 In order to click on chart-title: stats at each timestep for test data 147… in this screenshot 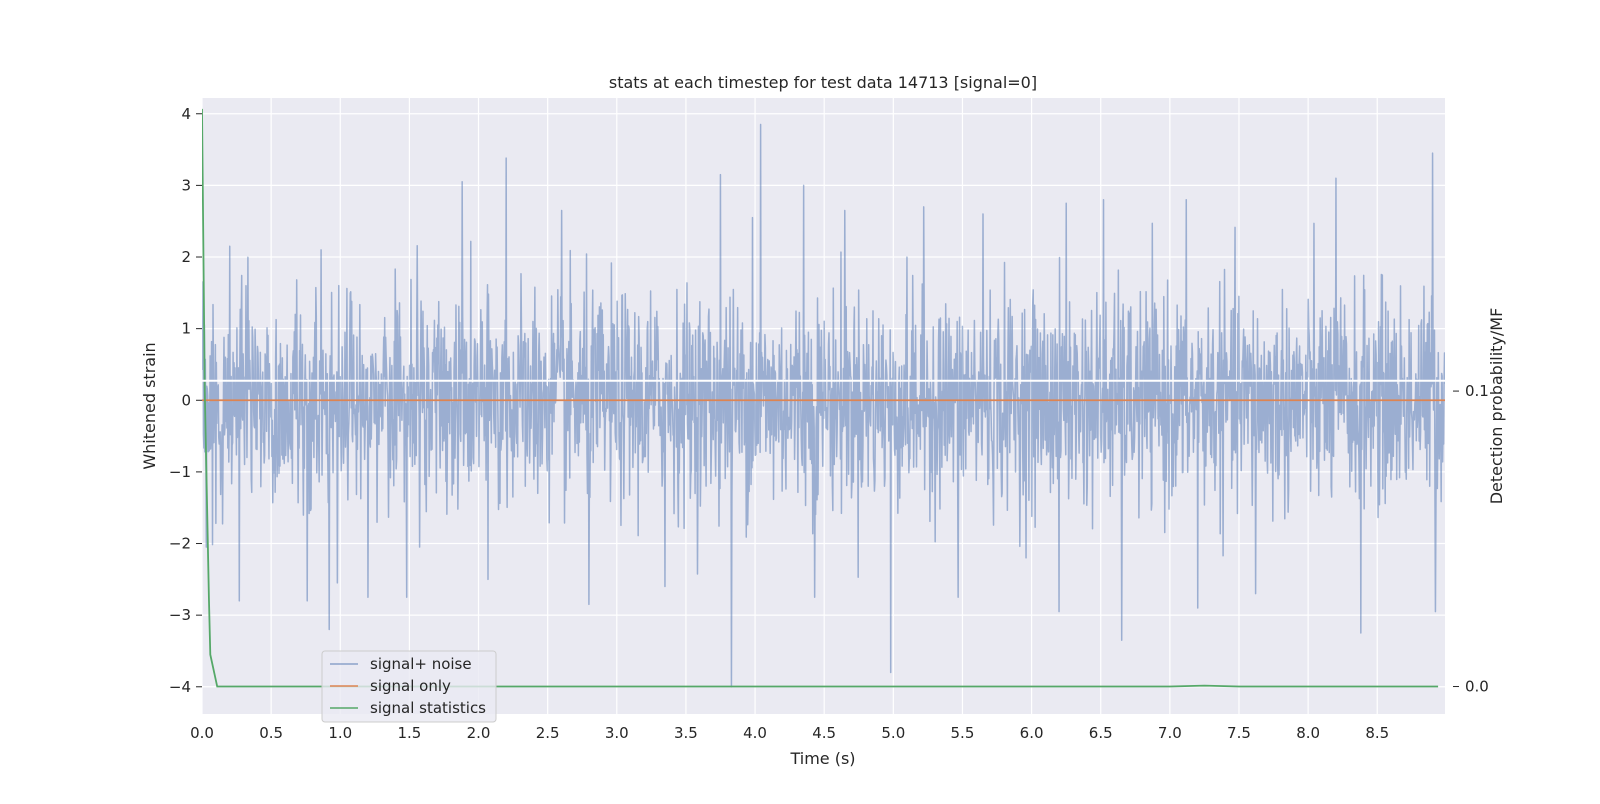, I will do `click(823, 82)`.